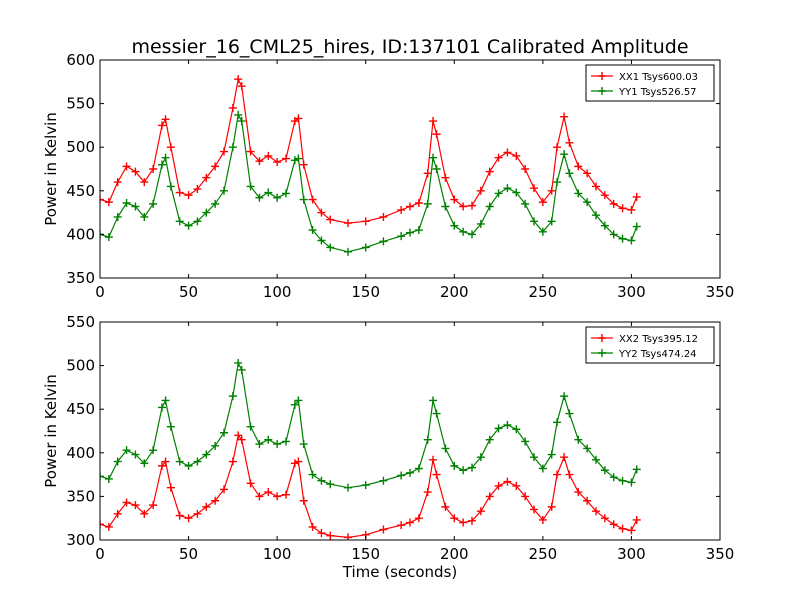 The width and height of the screenshot is (800, 600). Describe the element at coordinates (543, 292) in the screenshot. I see `x-tick-label: 250` at that location.